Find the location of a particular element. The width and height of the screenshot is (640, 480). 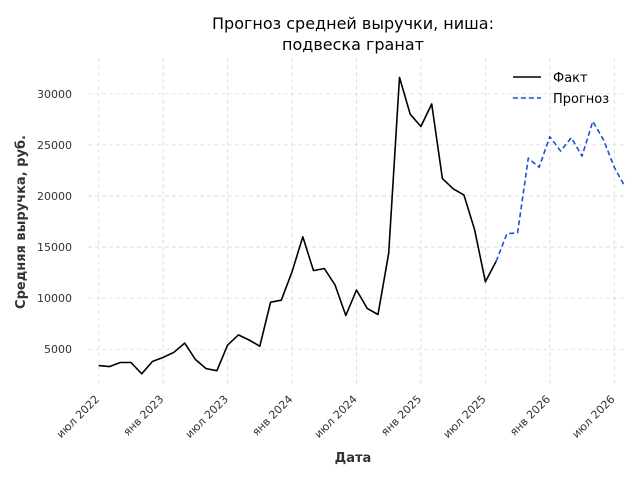

y-tick-label: 10000 is located at coordinates (54, 298).